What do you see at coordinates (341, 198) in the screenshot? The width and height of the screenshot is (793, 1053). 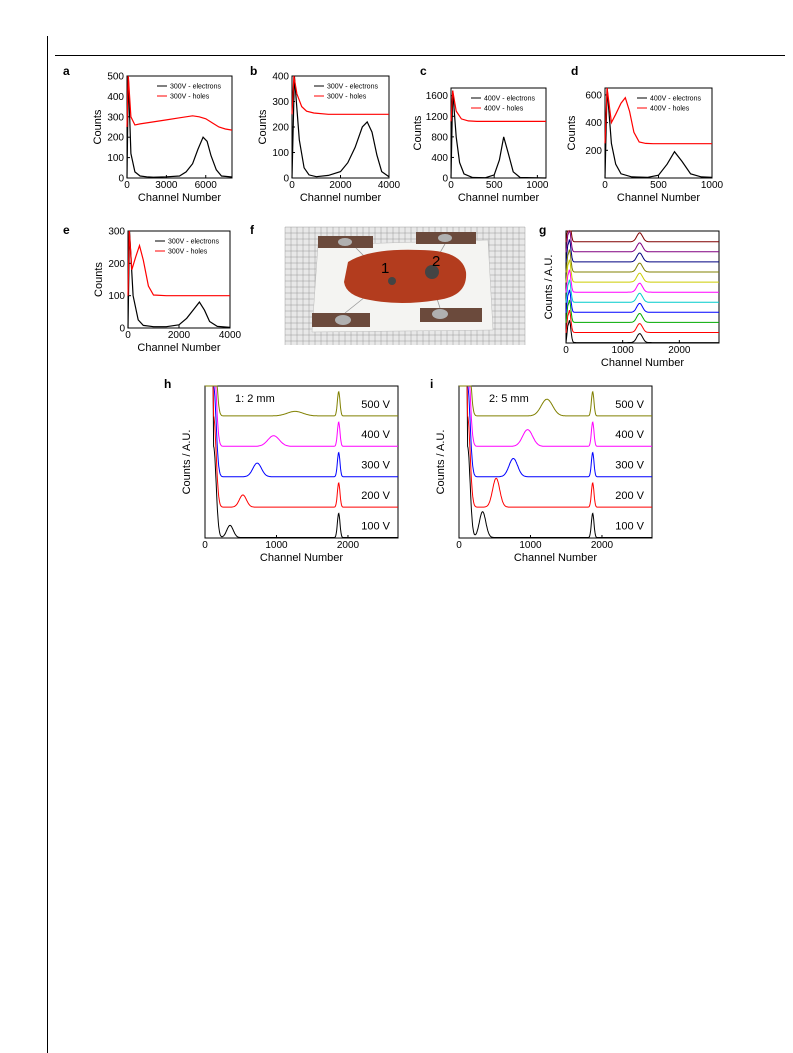 I see `x-axis-label: Channel number` at bounding box center [341, 198].